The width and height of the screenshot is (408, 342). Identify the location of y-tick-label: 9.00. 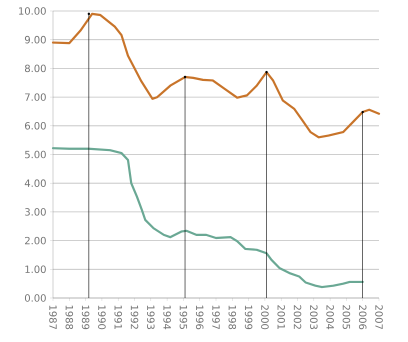
(35, 40).